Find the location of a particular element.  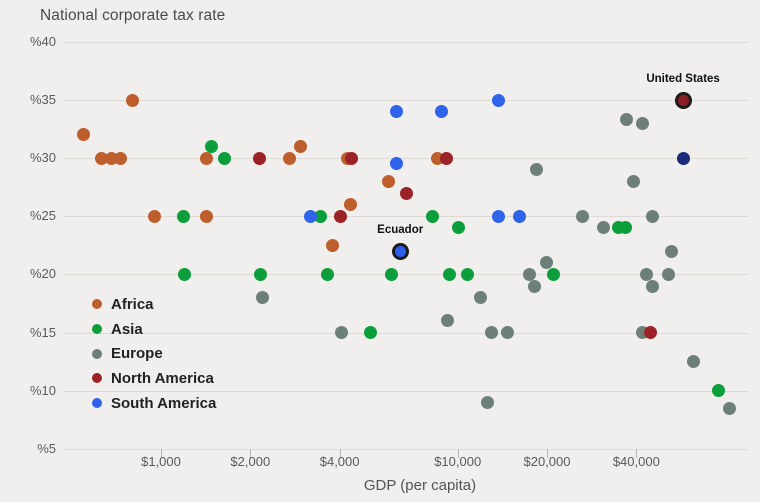

y-tick-label: %30 is located at coordinates (42, 158).